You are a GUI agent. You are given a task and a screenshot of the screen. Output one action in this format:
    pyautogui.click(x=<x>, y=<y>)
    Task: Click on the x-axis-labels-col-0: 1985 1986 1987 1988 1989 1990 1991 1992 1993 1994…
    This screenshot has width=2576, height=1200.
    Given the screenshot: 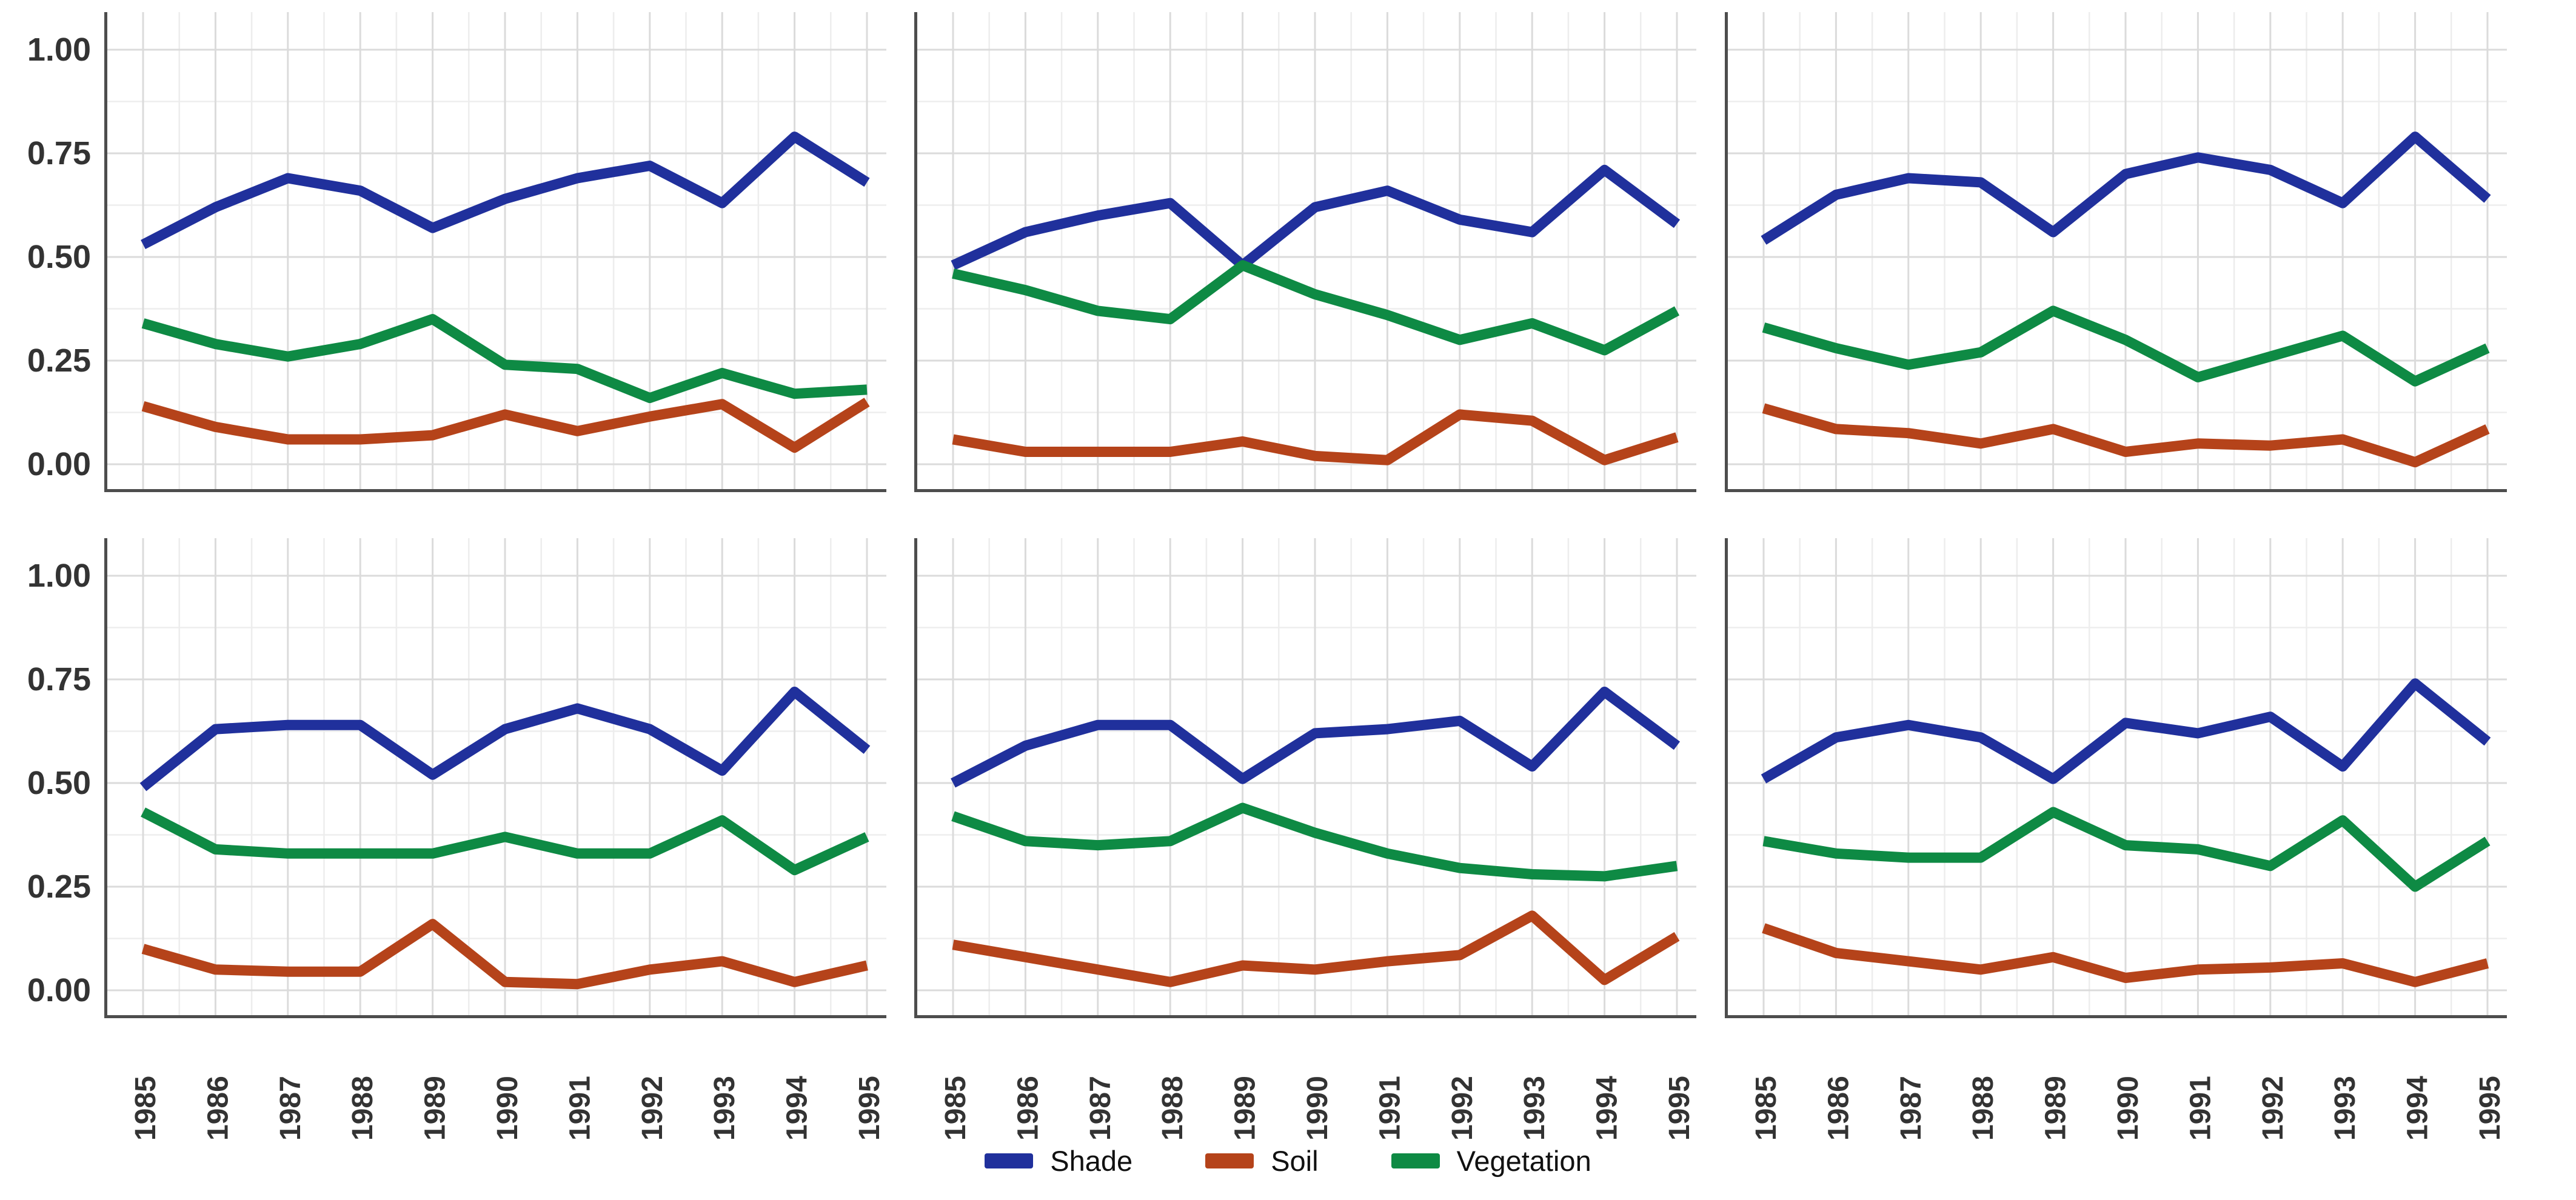 What is the action you would take?
    pyautogui.click(x=495, y=1082)
    